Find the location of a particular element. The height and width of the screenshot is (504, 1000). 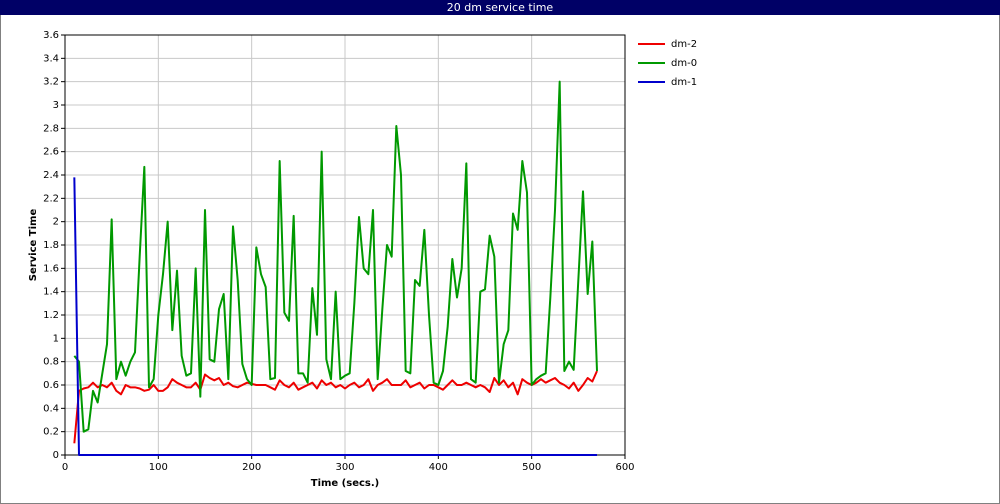

y-tick-label: 0 is located at coordinates (56, 455).